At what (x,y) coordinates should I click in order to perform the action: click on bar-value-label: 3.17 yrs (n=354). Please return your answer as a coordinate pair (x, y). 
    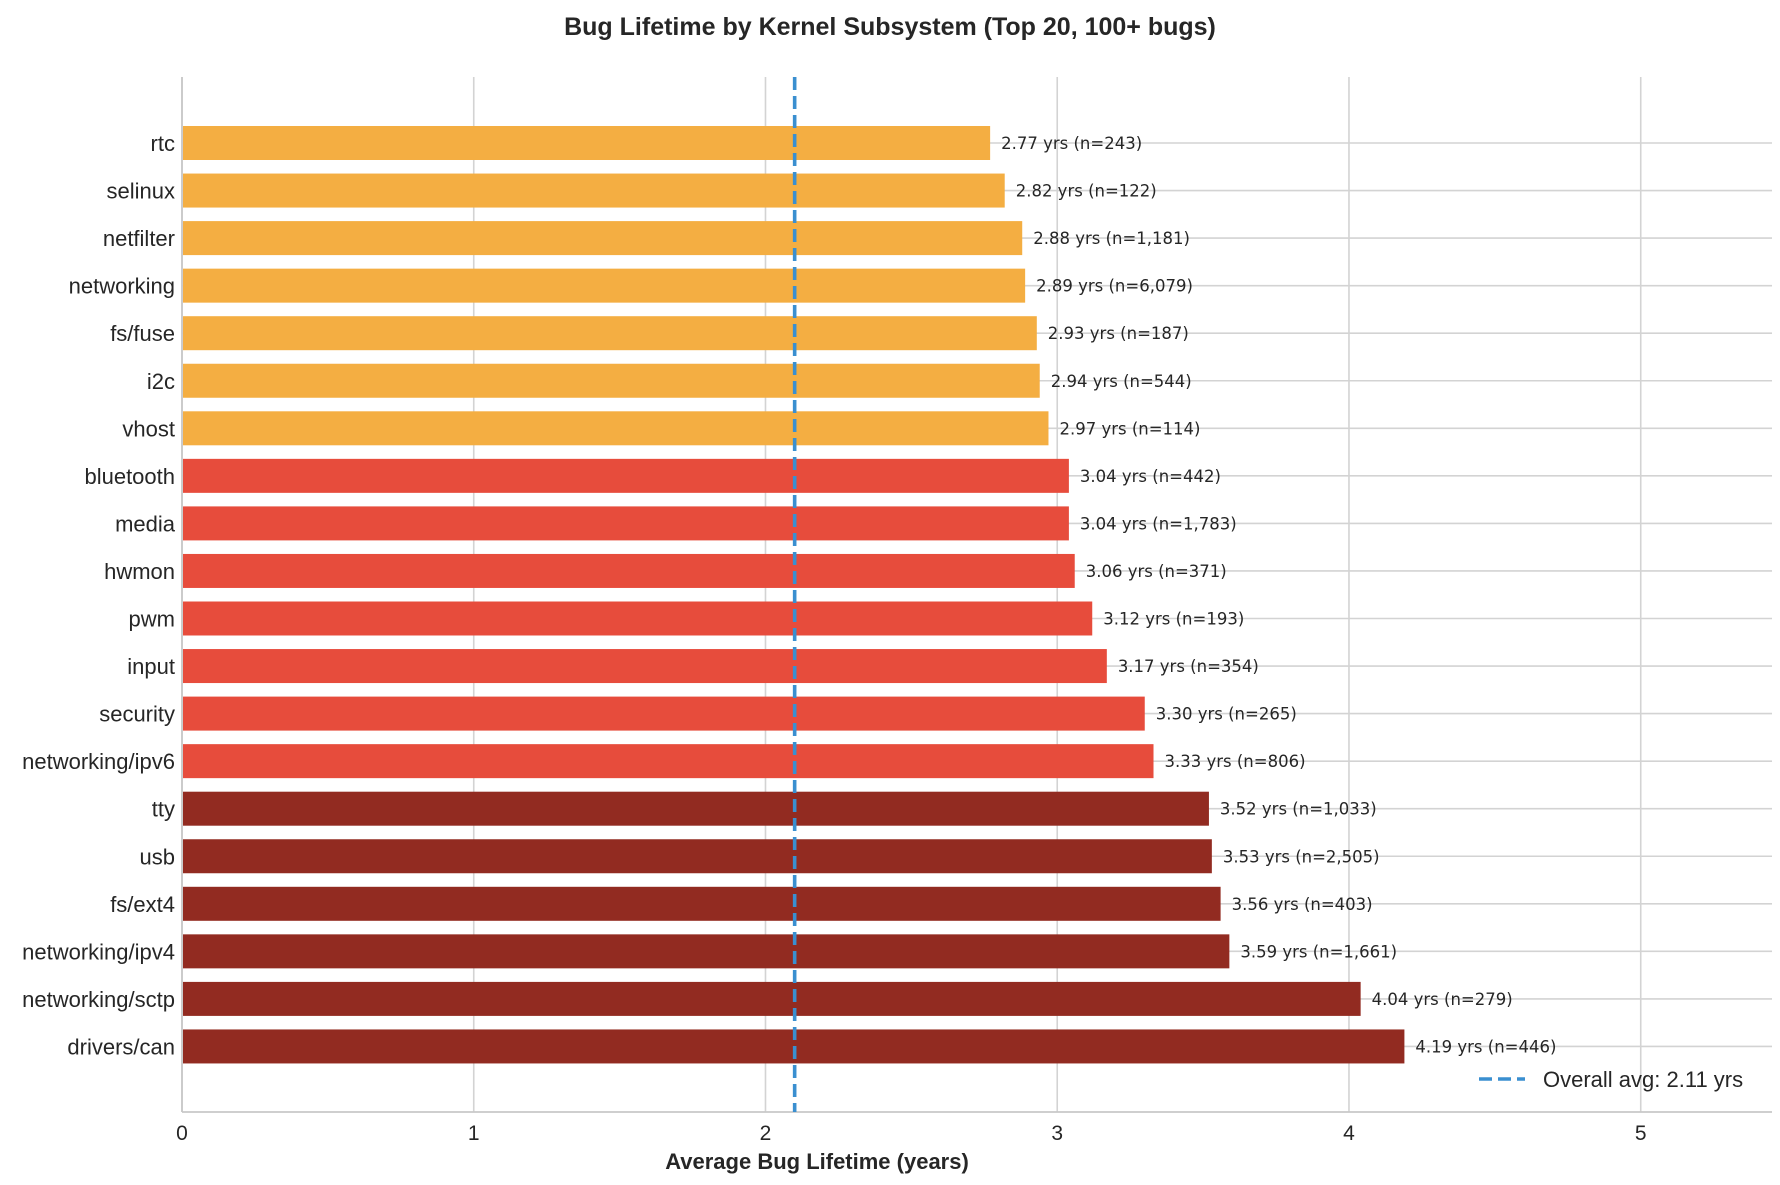
    Looking at the image, I should click on (1188, 666).